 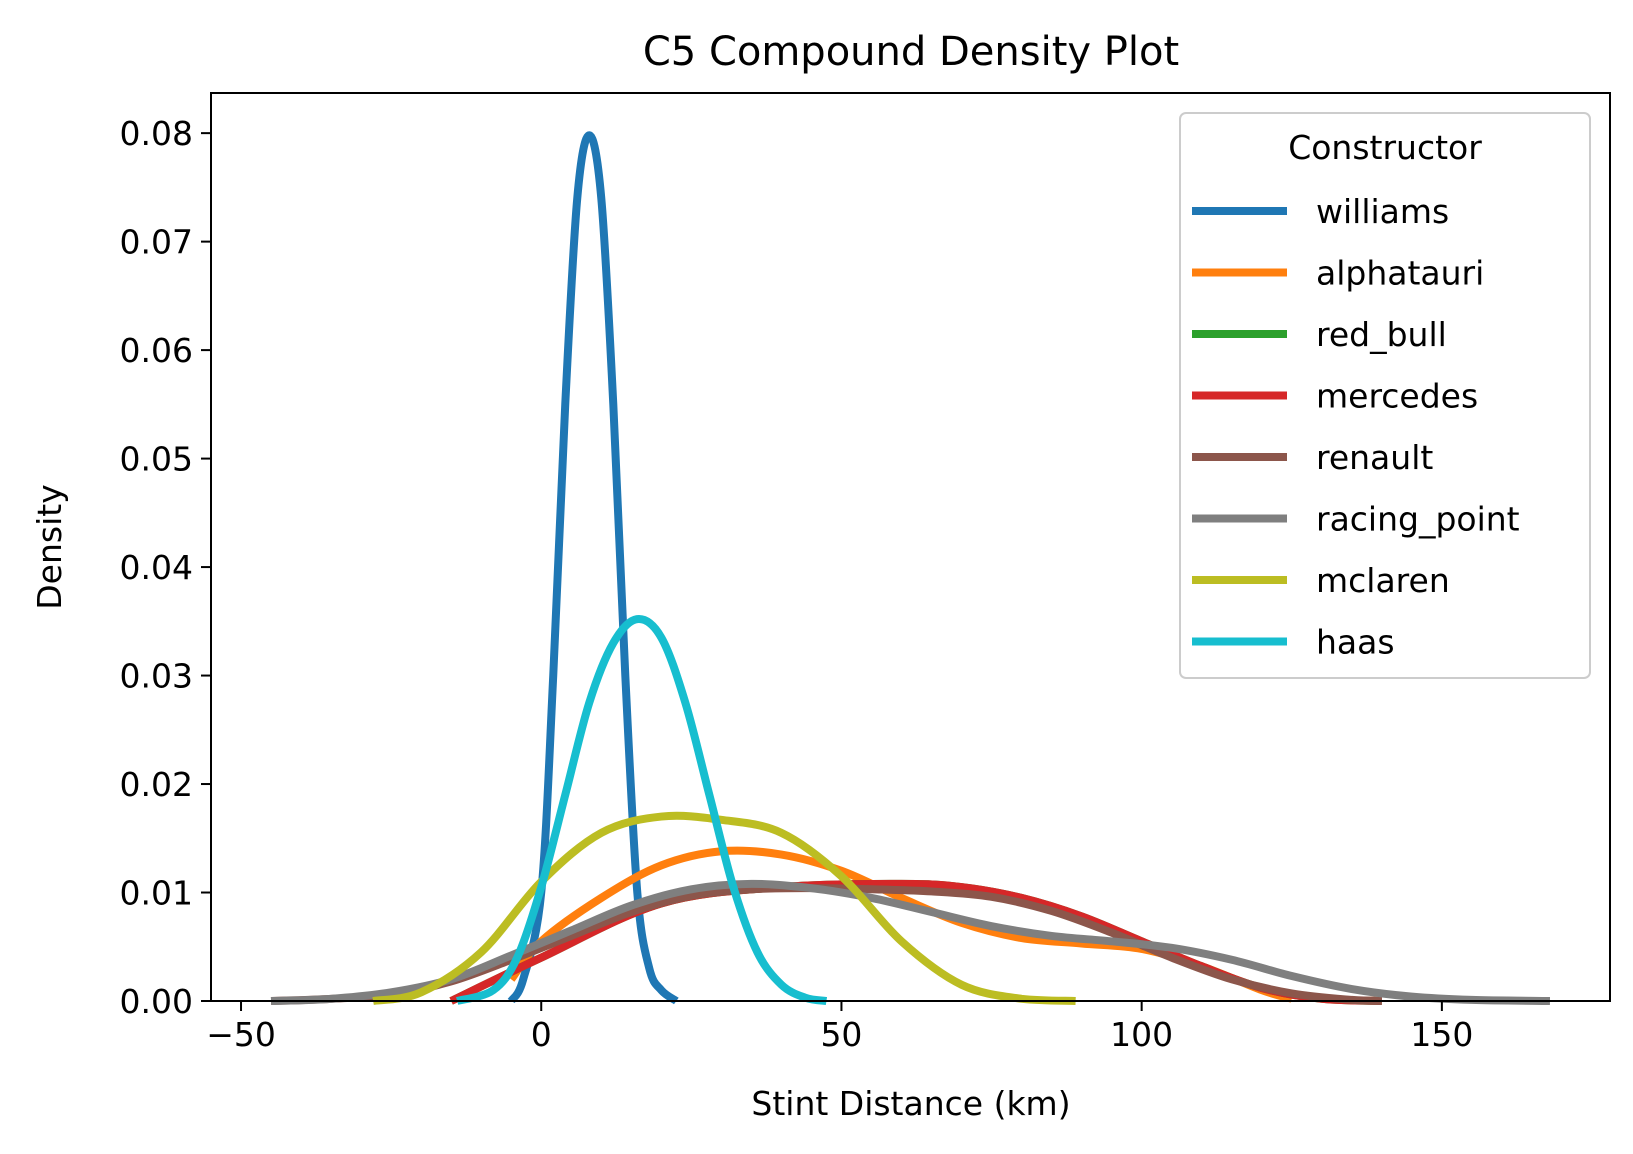 What do you see at coordinates (156, 784) in the screenshot?
I see `y-tick-label: 0.02` at bounding box center [156, 784].